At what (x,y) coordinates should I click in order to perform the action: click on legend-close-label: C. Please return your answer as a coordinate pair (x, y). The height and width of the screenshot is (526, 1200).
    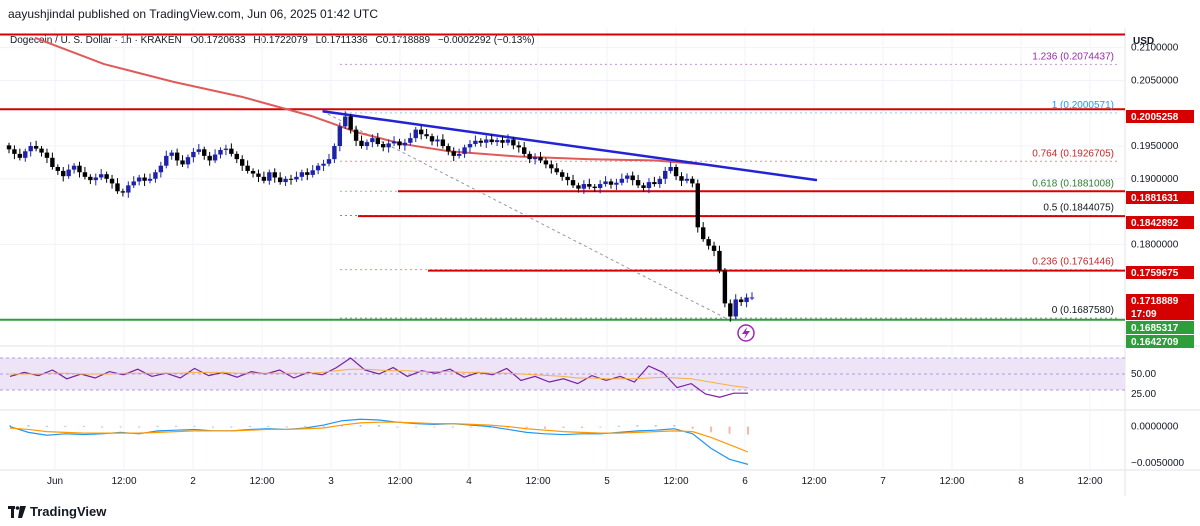
    Looking at the image, I should click on (379, 40).